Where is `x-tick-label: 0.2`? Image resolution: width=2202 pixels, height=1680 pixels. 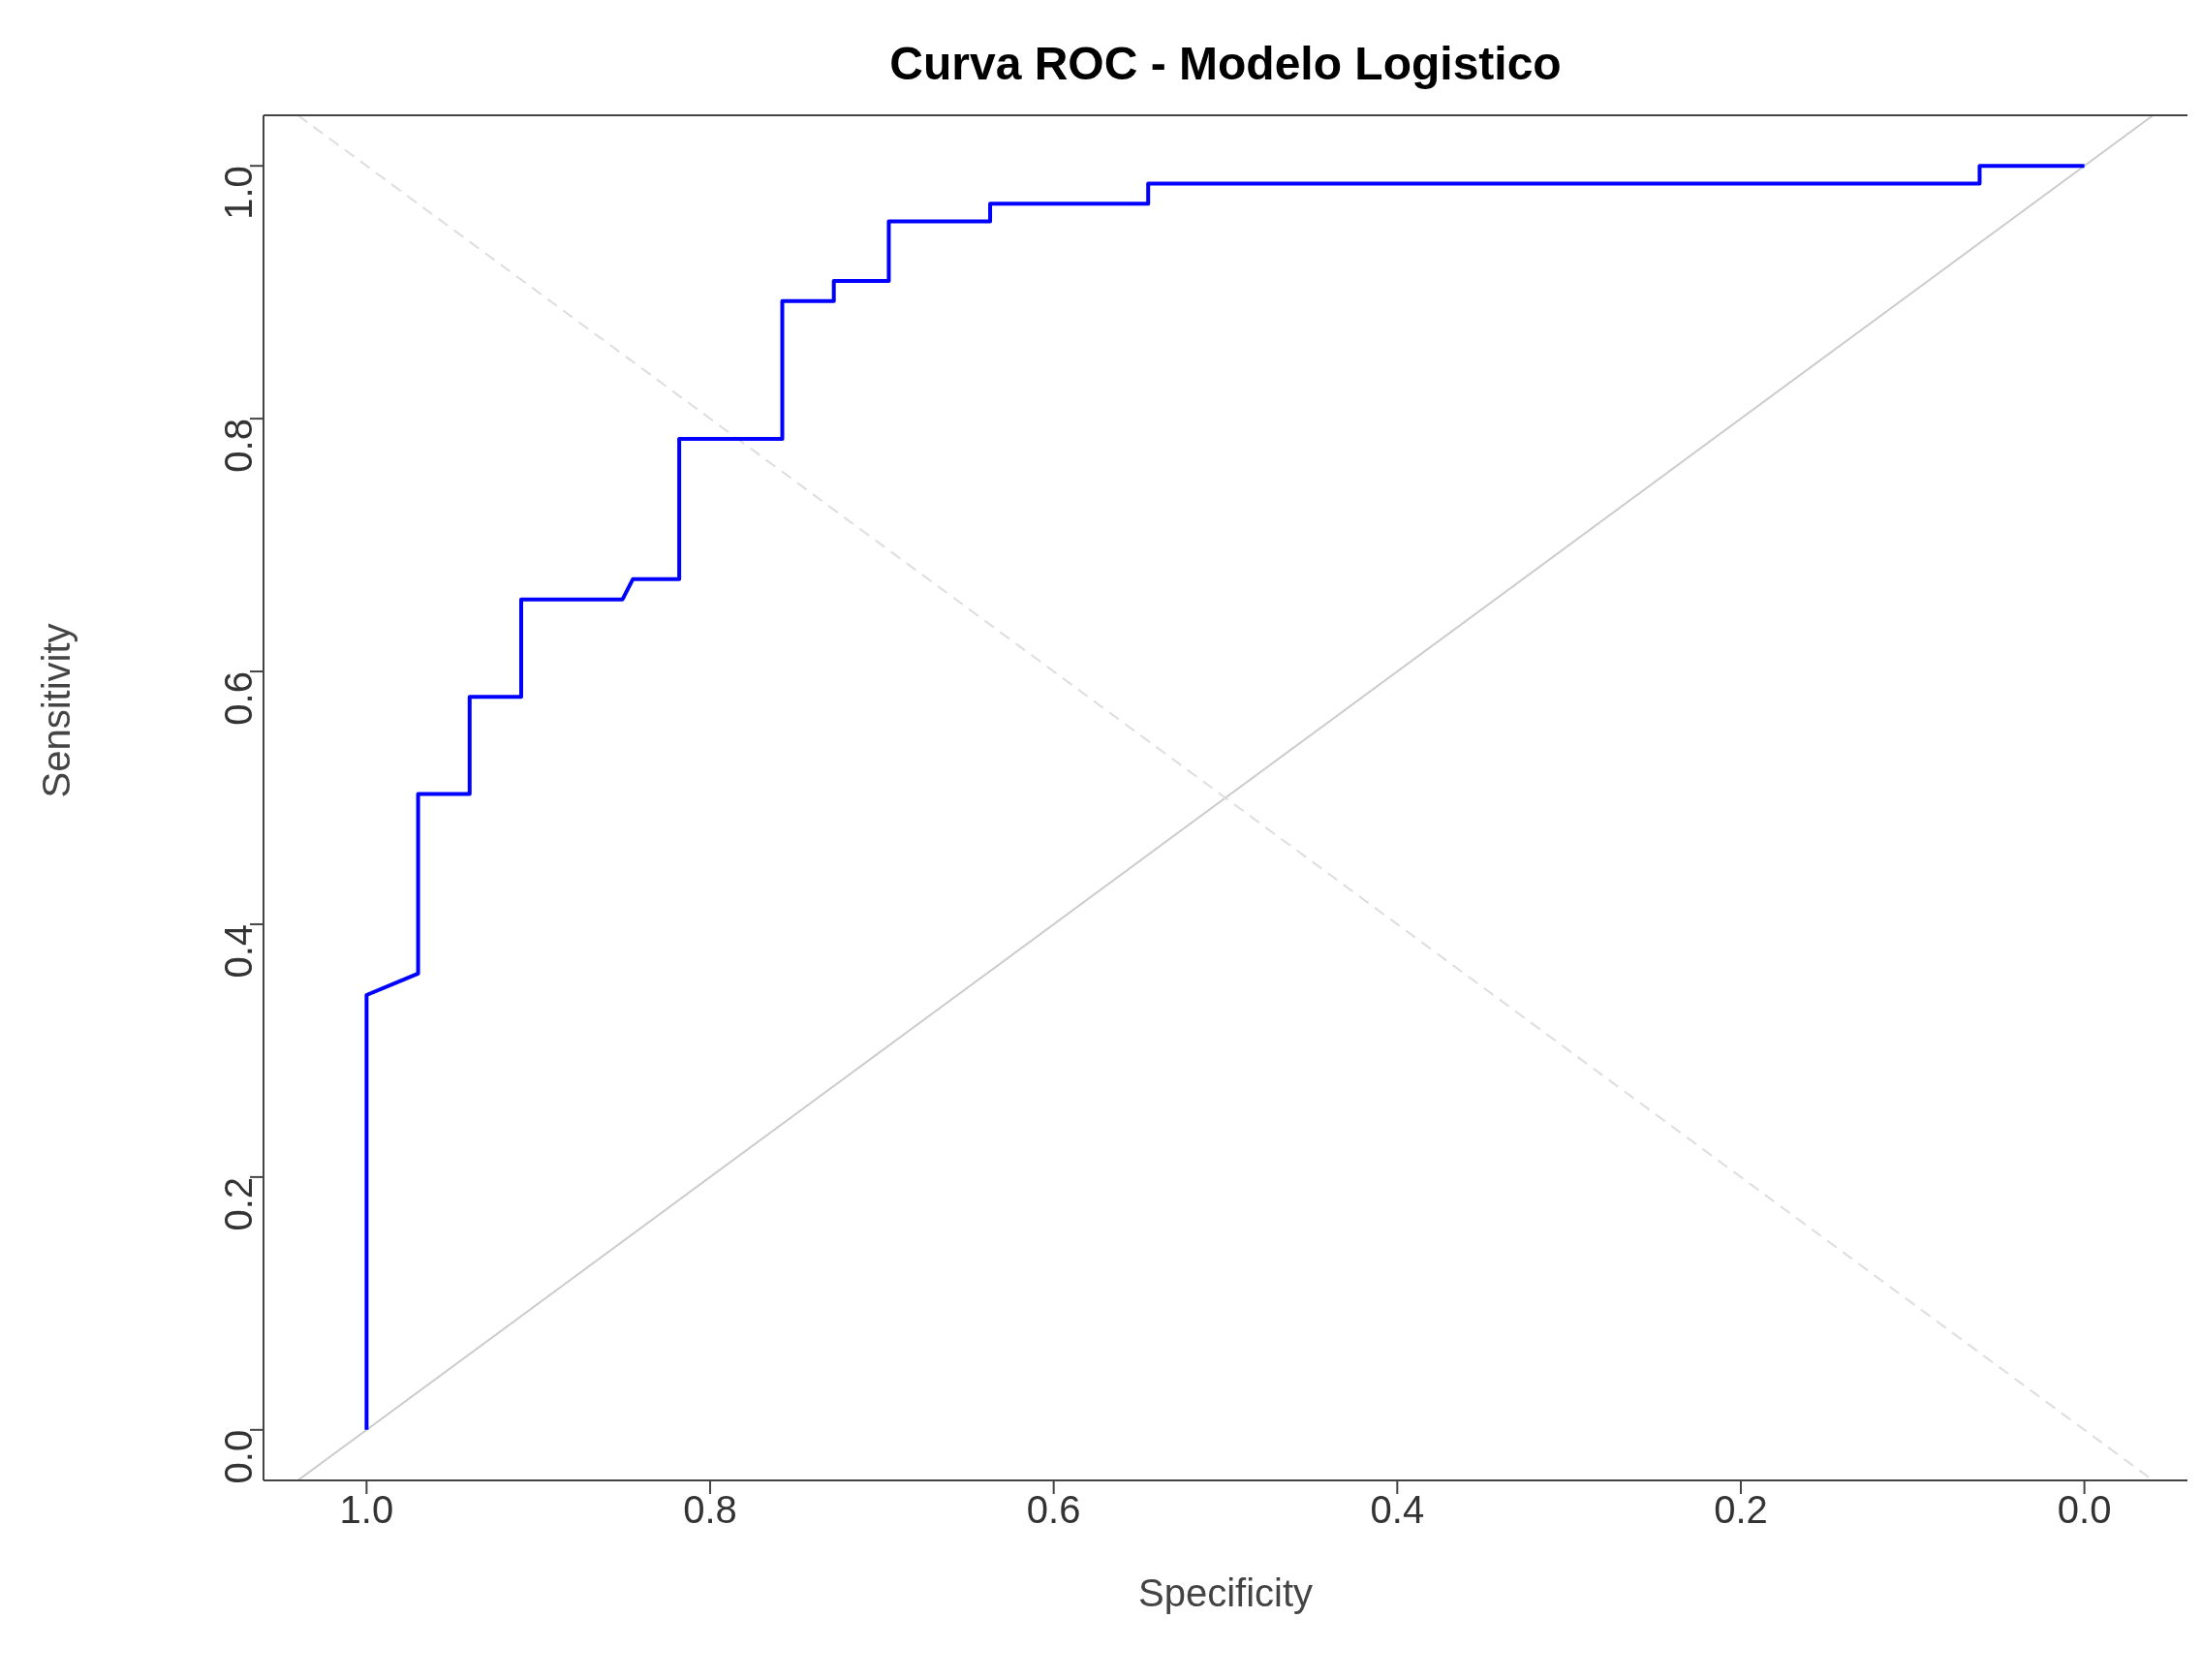
x-tick-label: 0.2 is located at coordinates (1741, 1510).